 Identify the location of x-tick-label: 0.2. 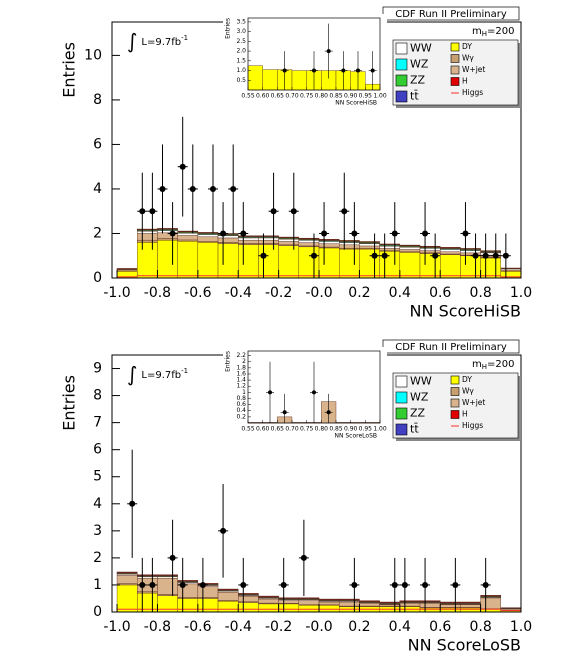
(359, 293).